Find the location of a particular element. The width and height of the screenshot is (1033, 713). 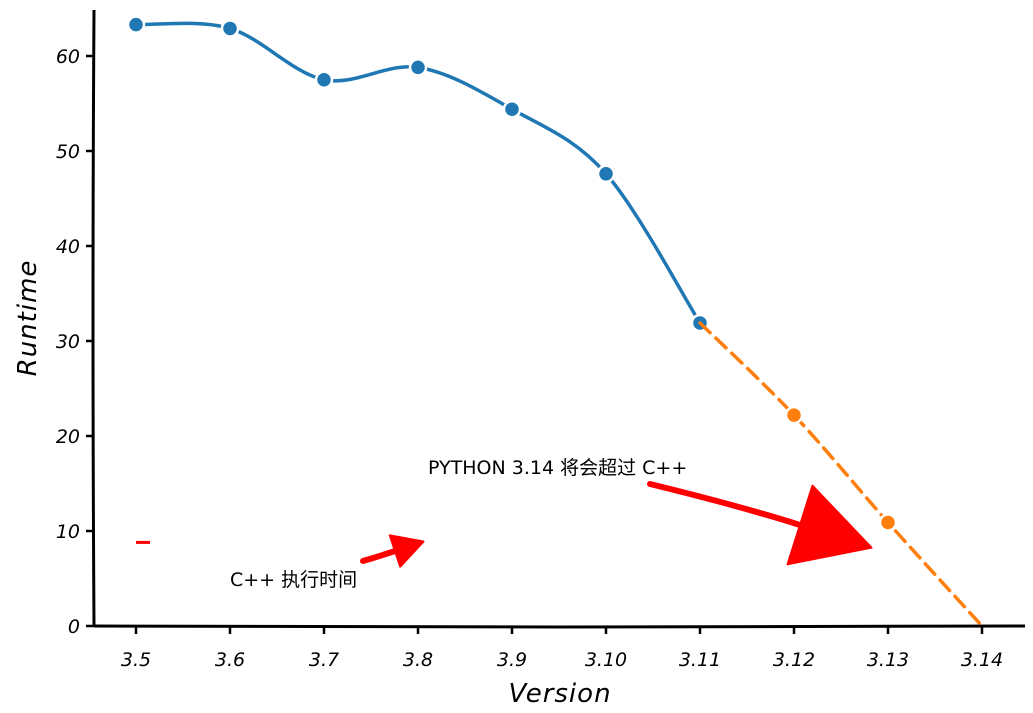

cpp-runtime-annotation: C++ 执行时间 is located at coordinates (293, 580).